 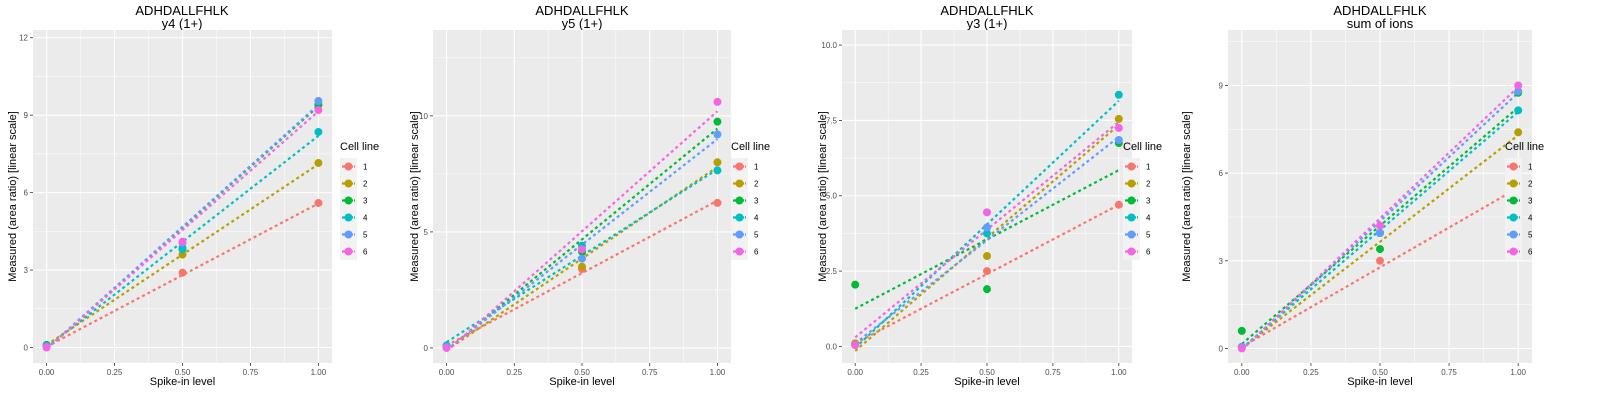 What do you see at coordinates (987, 23) in the screenshot?
I see `chart-subtitle: y3 (1+)` at bounding box center [987, 23].